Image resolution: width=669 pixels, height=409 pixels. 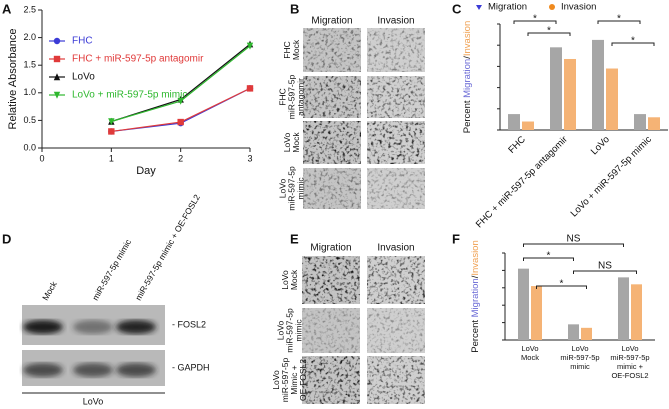 I want to click on row-label: Mock, so click(x=296, y=142).